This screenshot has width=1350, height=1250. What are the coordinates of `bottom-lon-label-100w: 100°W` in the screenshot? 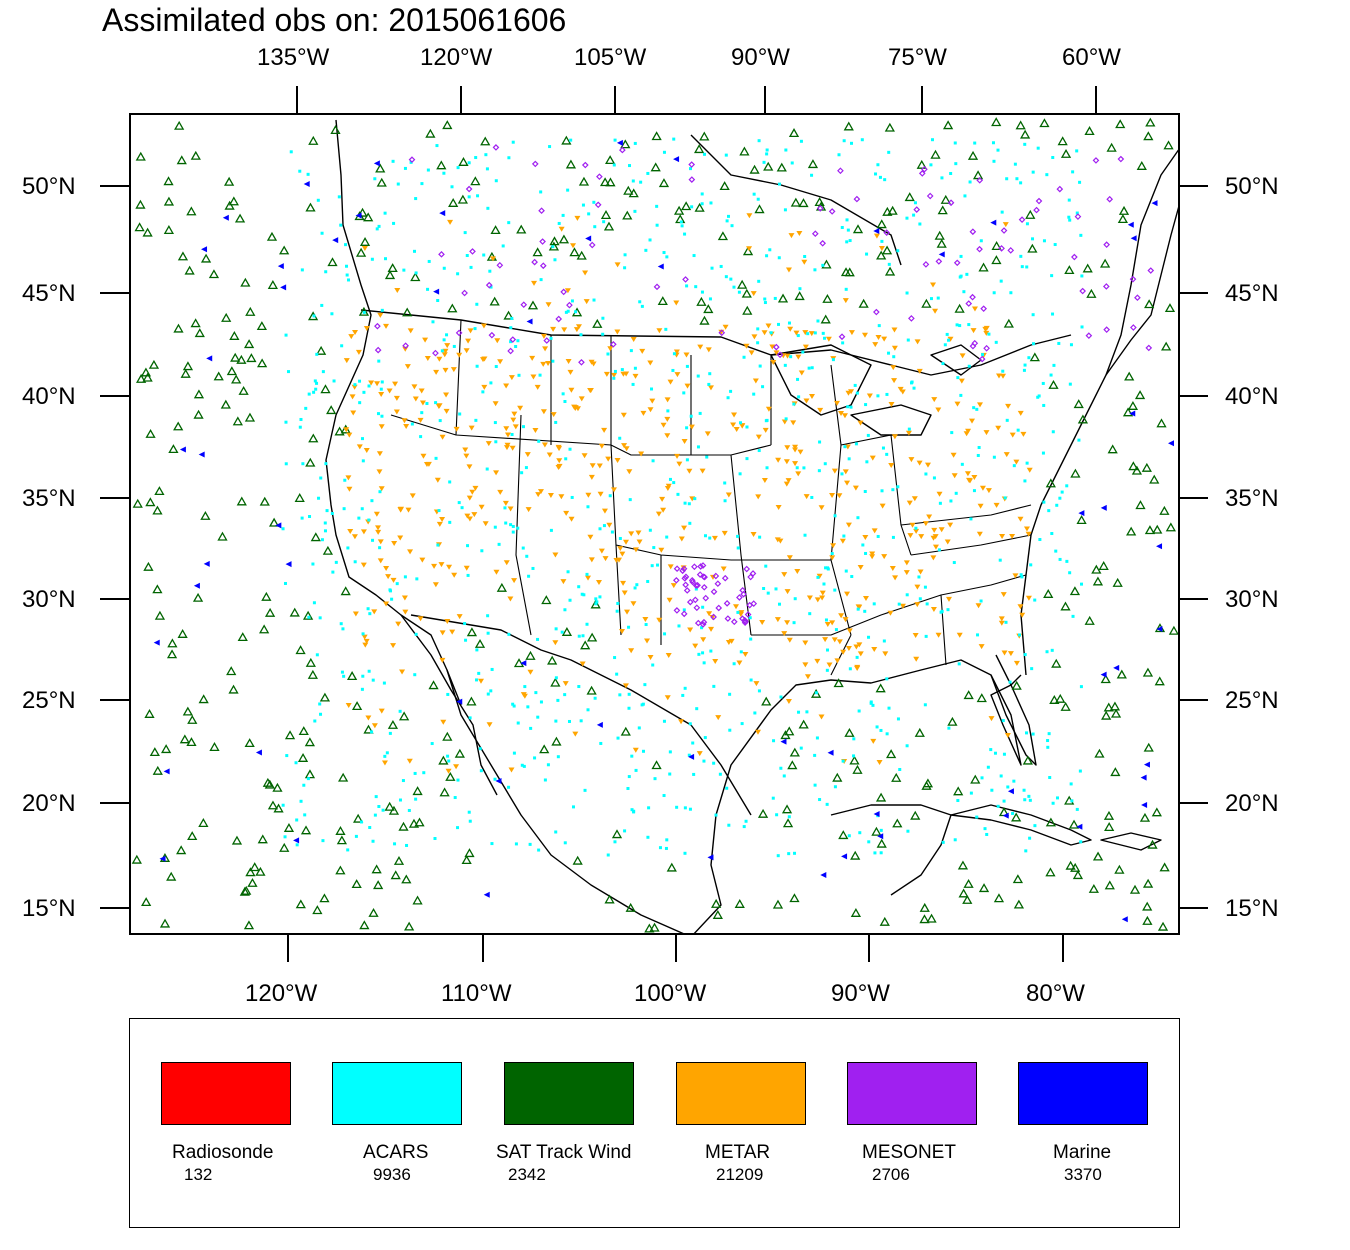 It's located at (670, 993).